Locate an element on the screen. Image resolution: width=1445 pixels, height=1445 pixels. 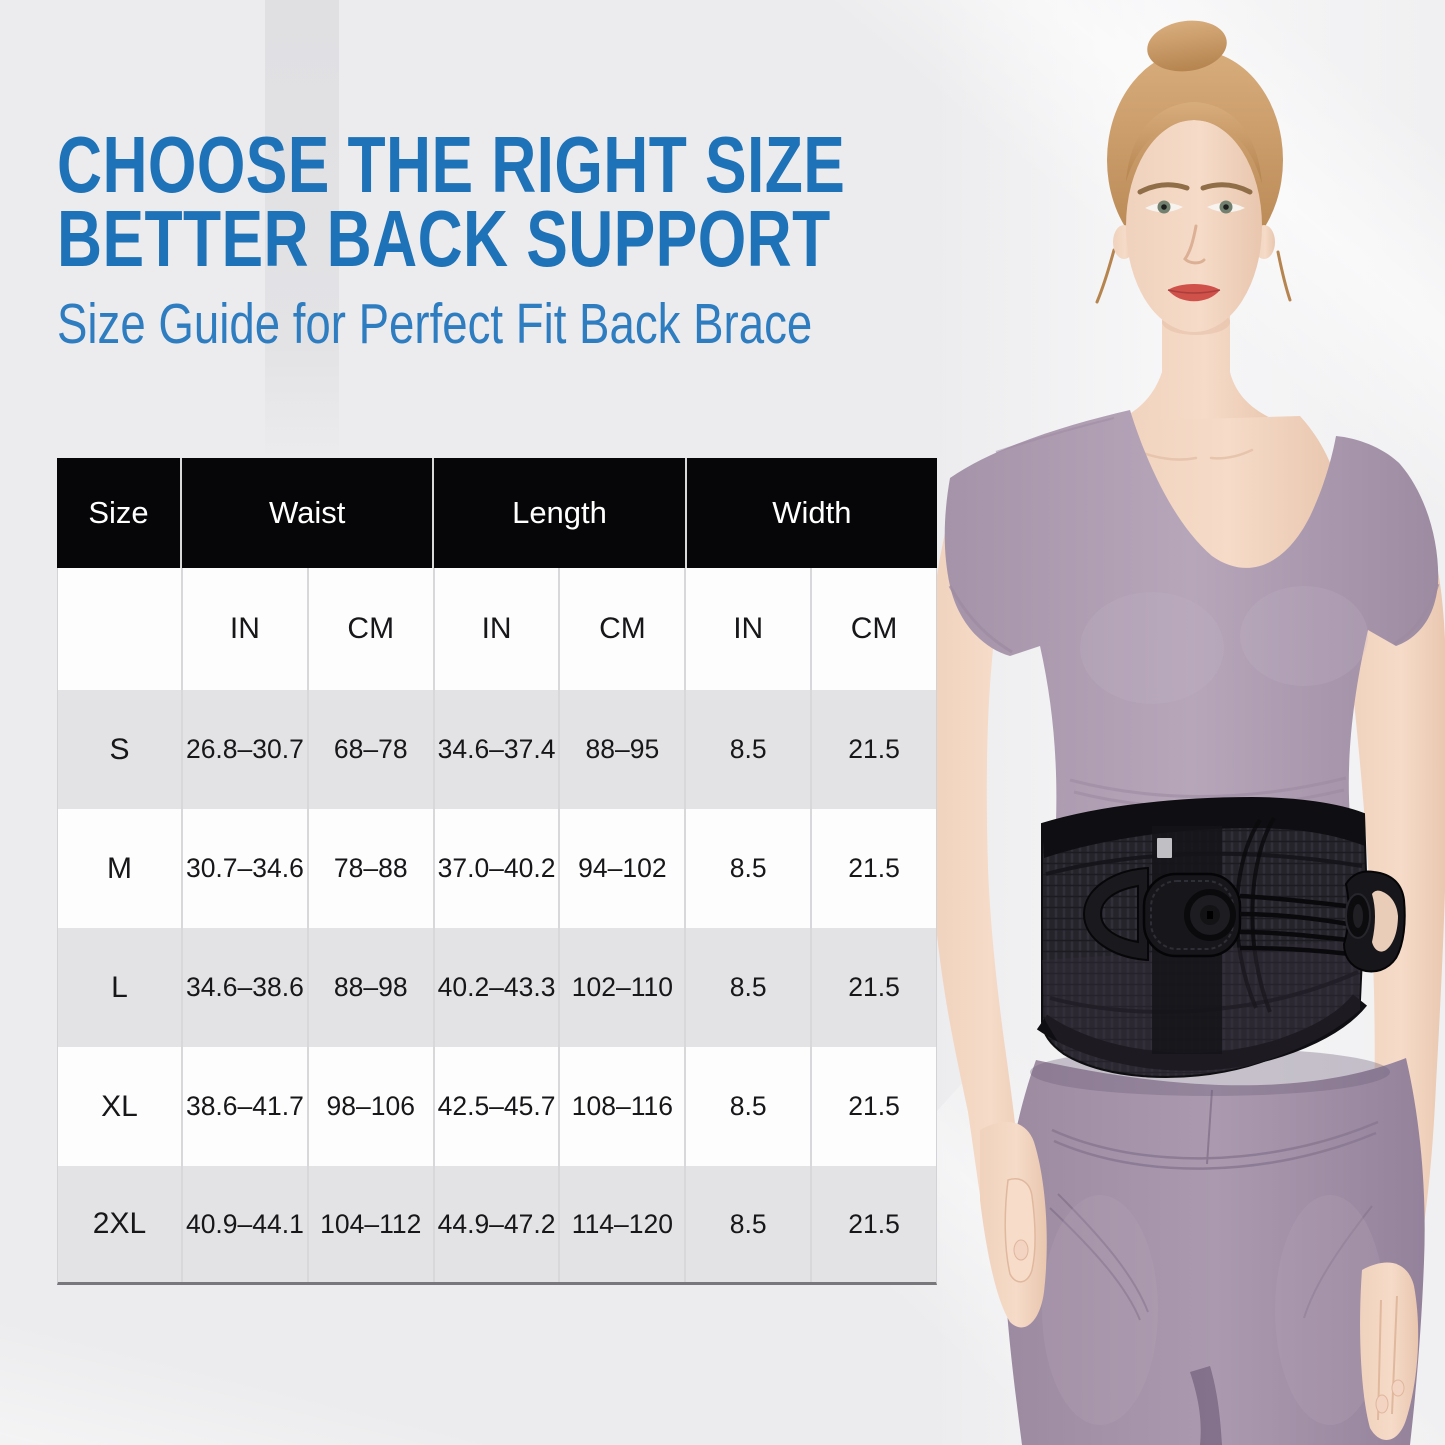
back-brace is located at coordinates (1218, 946).